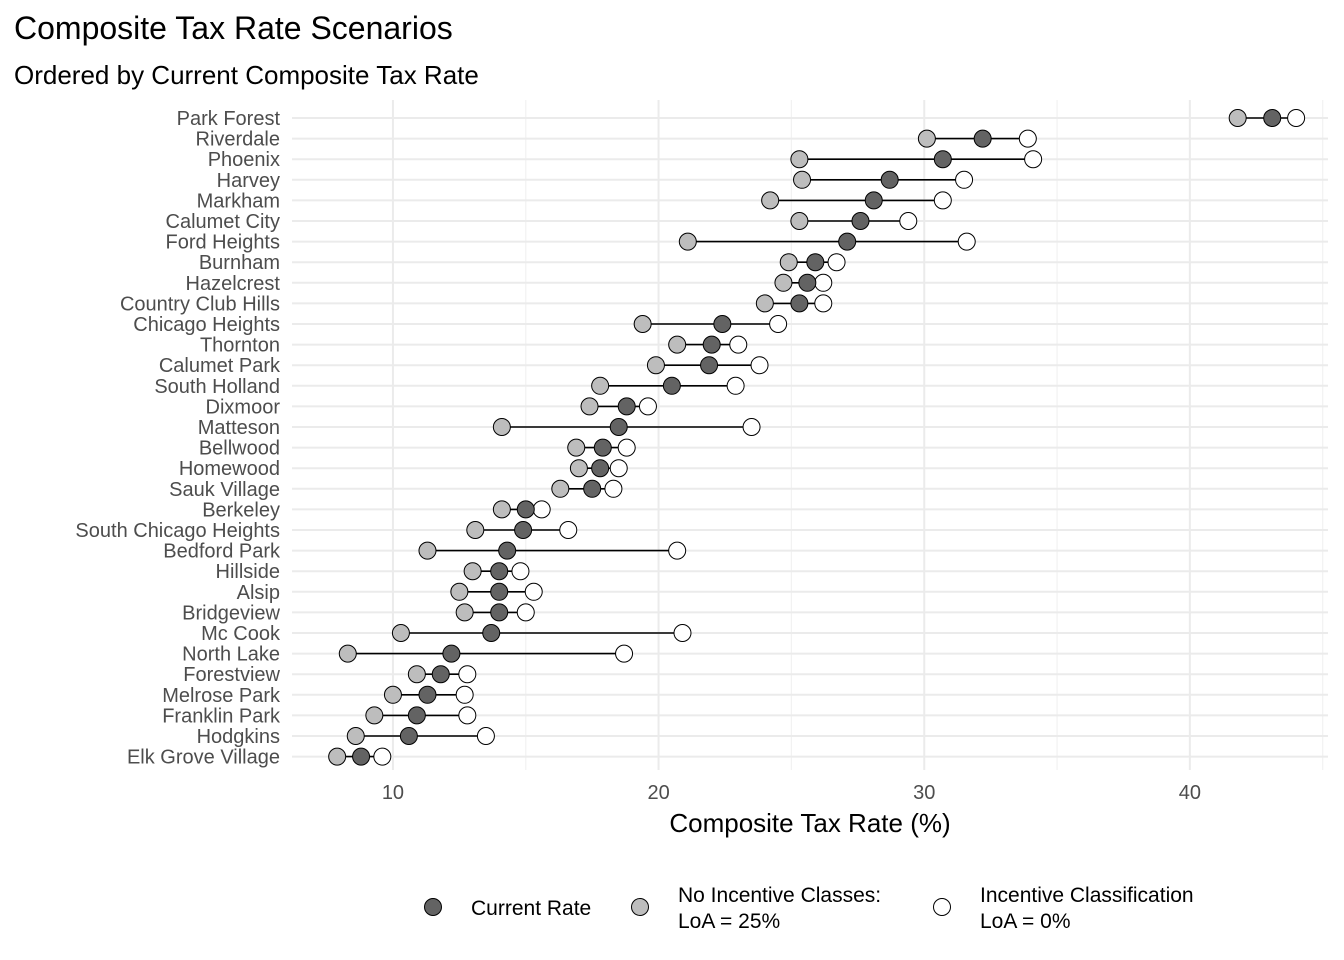  I want to click on y-tick-label: Melrose Park, so click(221, 696).